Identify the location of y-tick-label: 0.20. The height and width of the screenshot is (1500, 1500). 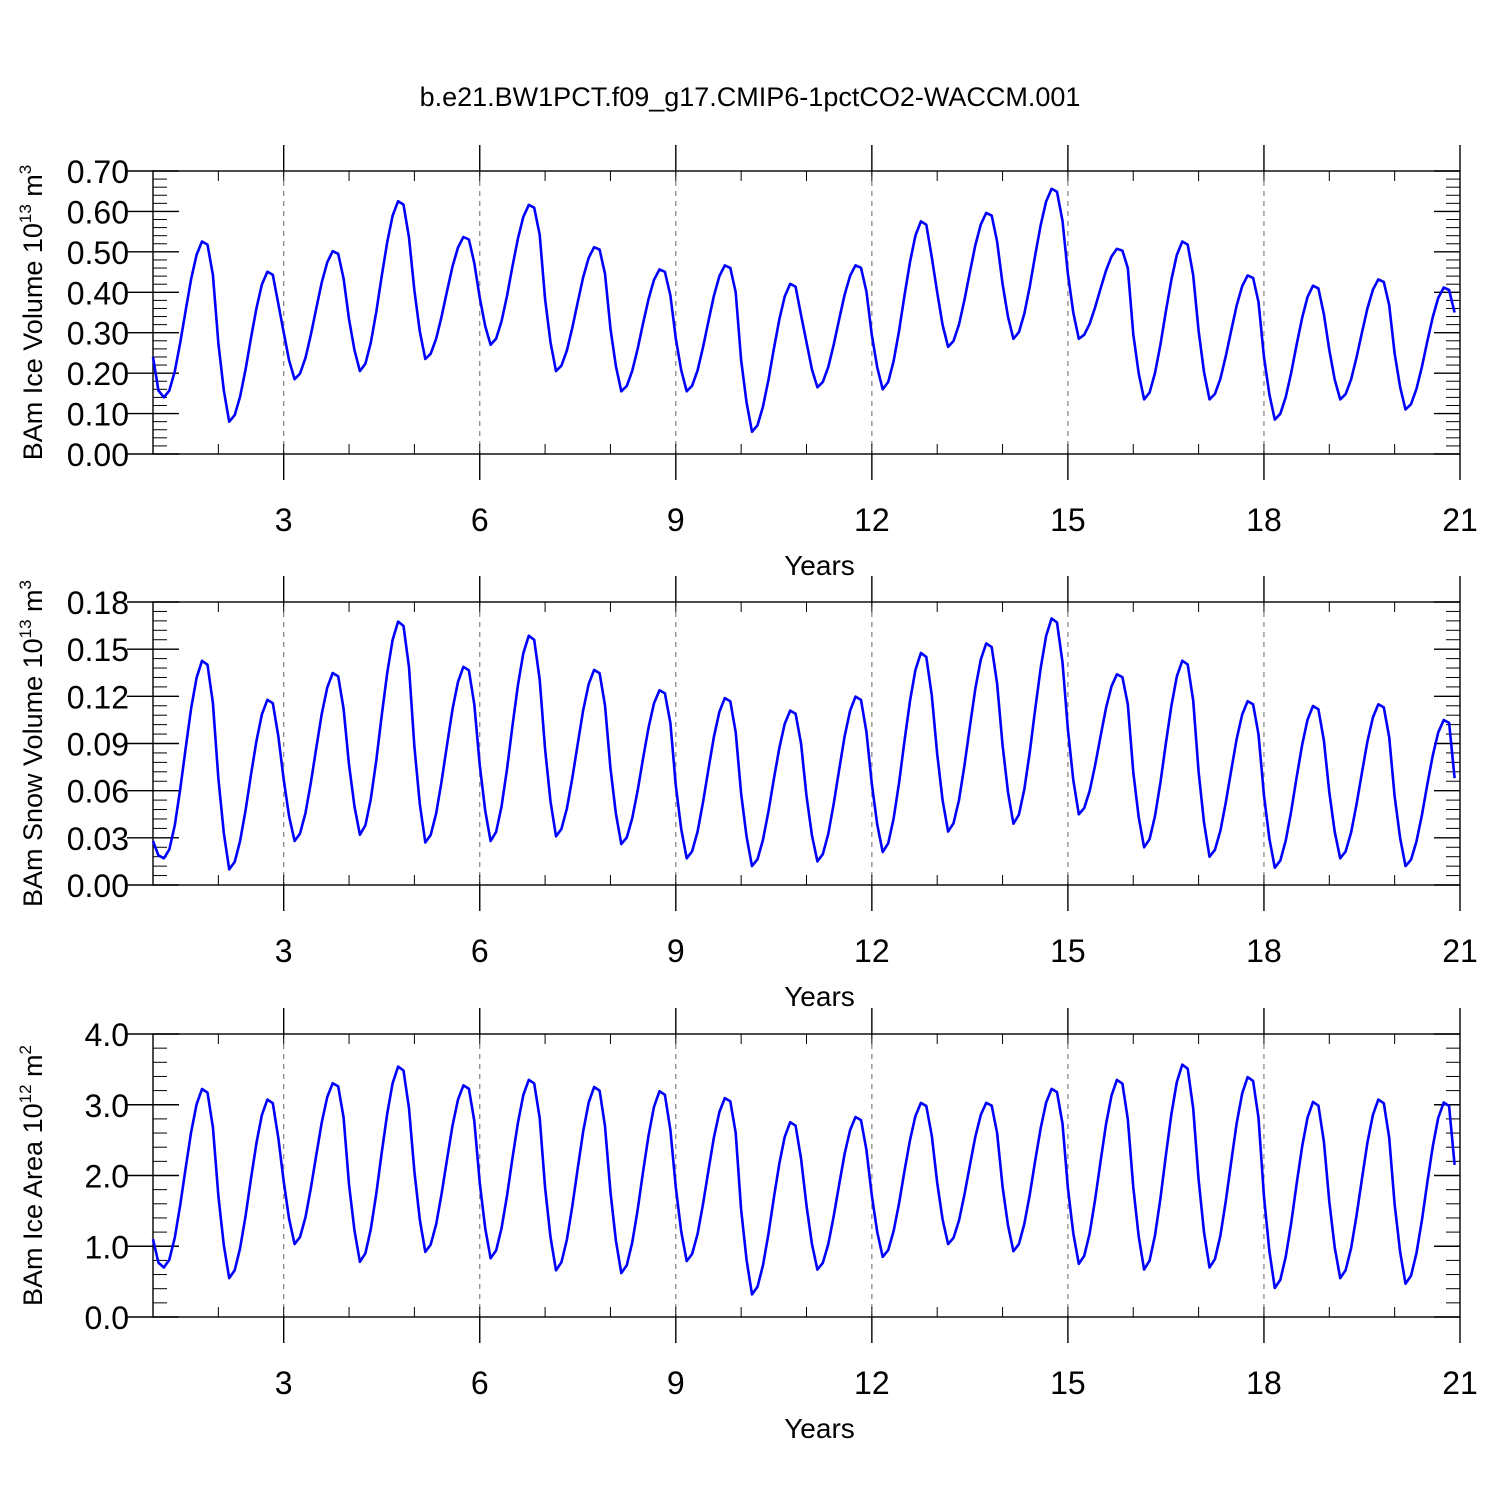
(98, 374).